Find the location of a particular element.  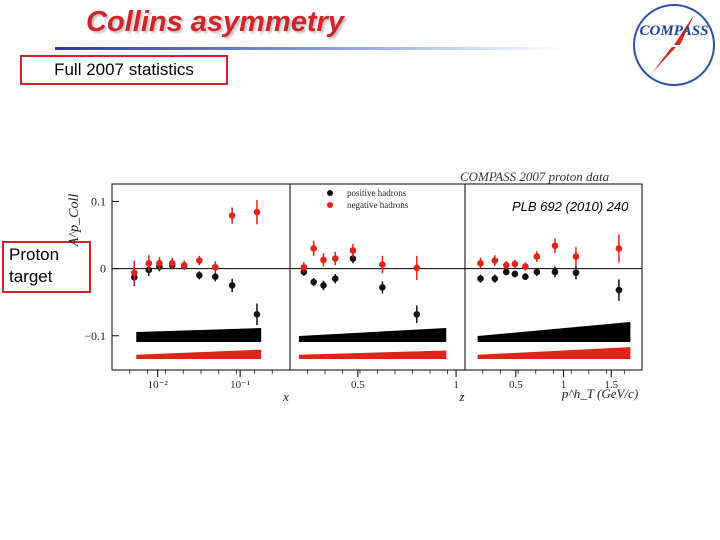

x-tick-label: 10⁻¹ is located at coordinates (240, 385).